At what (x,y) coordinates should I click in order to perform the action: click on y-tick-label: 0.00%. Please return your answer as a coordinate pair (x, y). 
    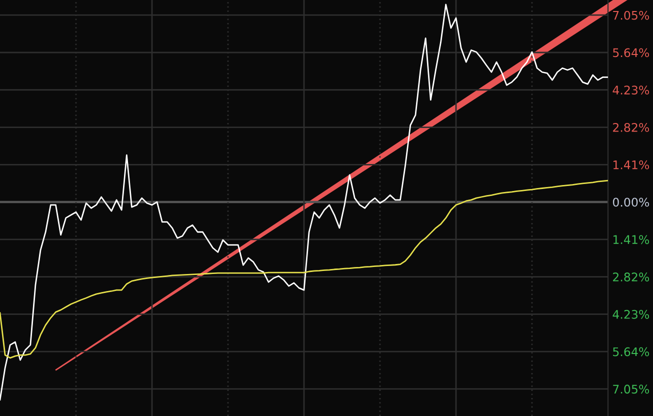
    Looking at the image, I should click on (631, 202).